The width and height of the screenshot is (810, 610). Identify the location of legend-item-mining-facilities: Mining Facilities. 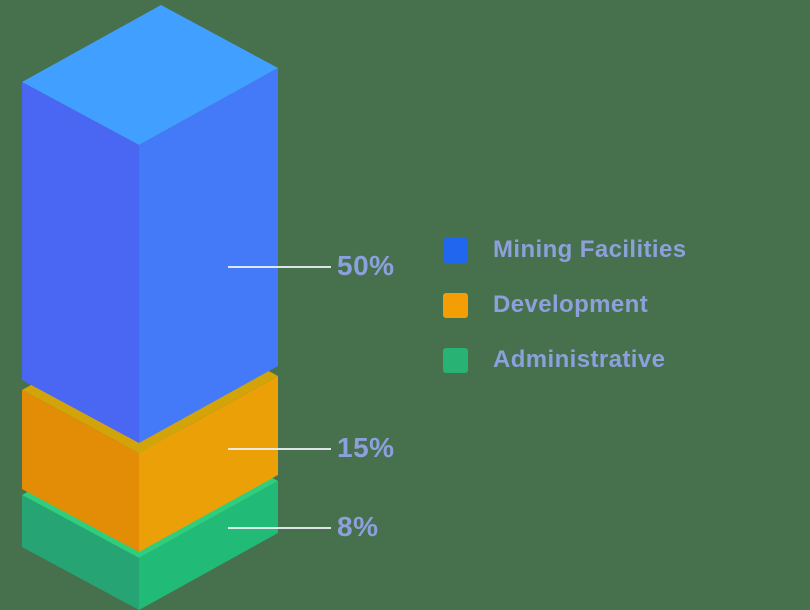
(565, 249).